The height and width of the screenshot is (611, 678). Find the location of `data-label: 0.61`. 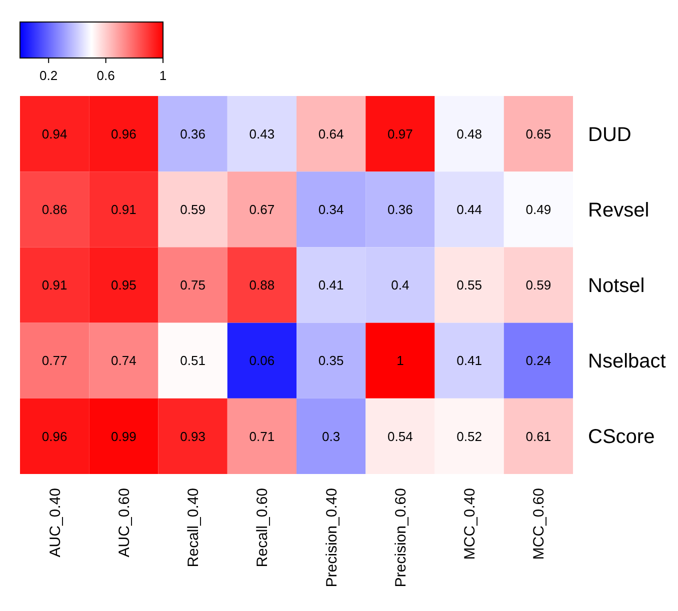

data-label: 0.61 is located at coordinates (539, 436).